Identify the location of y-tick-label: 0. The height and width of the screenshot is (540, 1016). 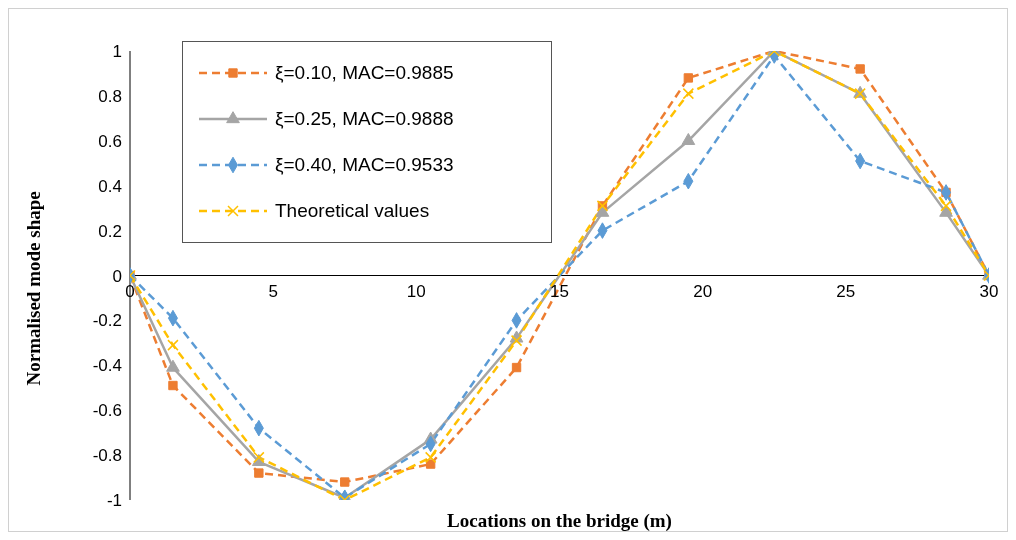
(117, 276).